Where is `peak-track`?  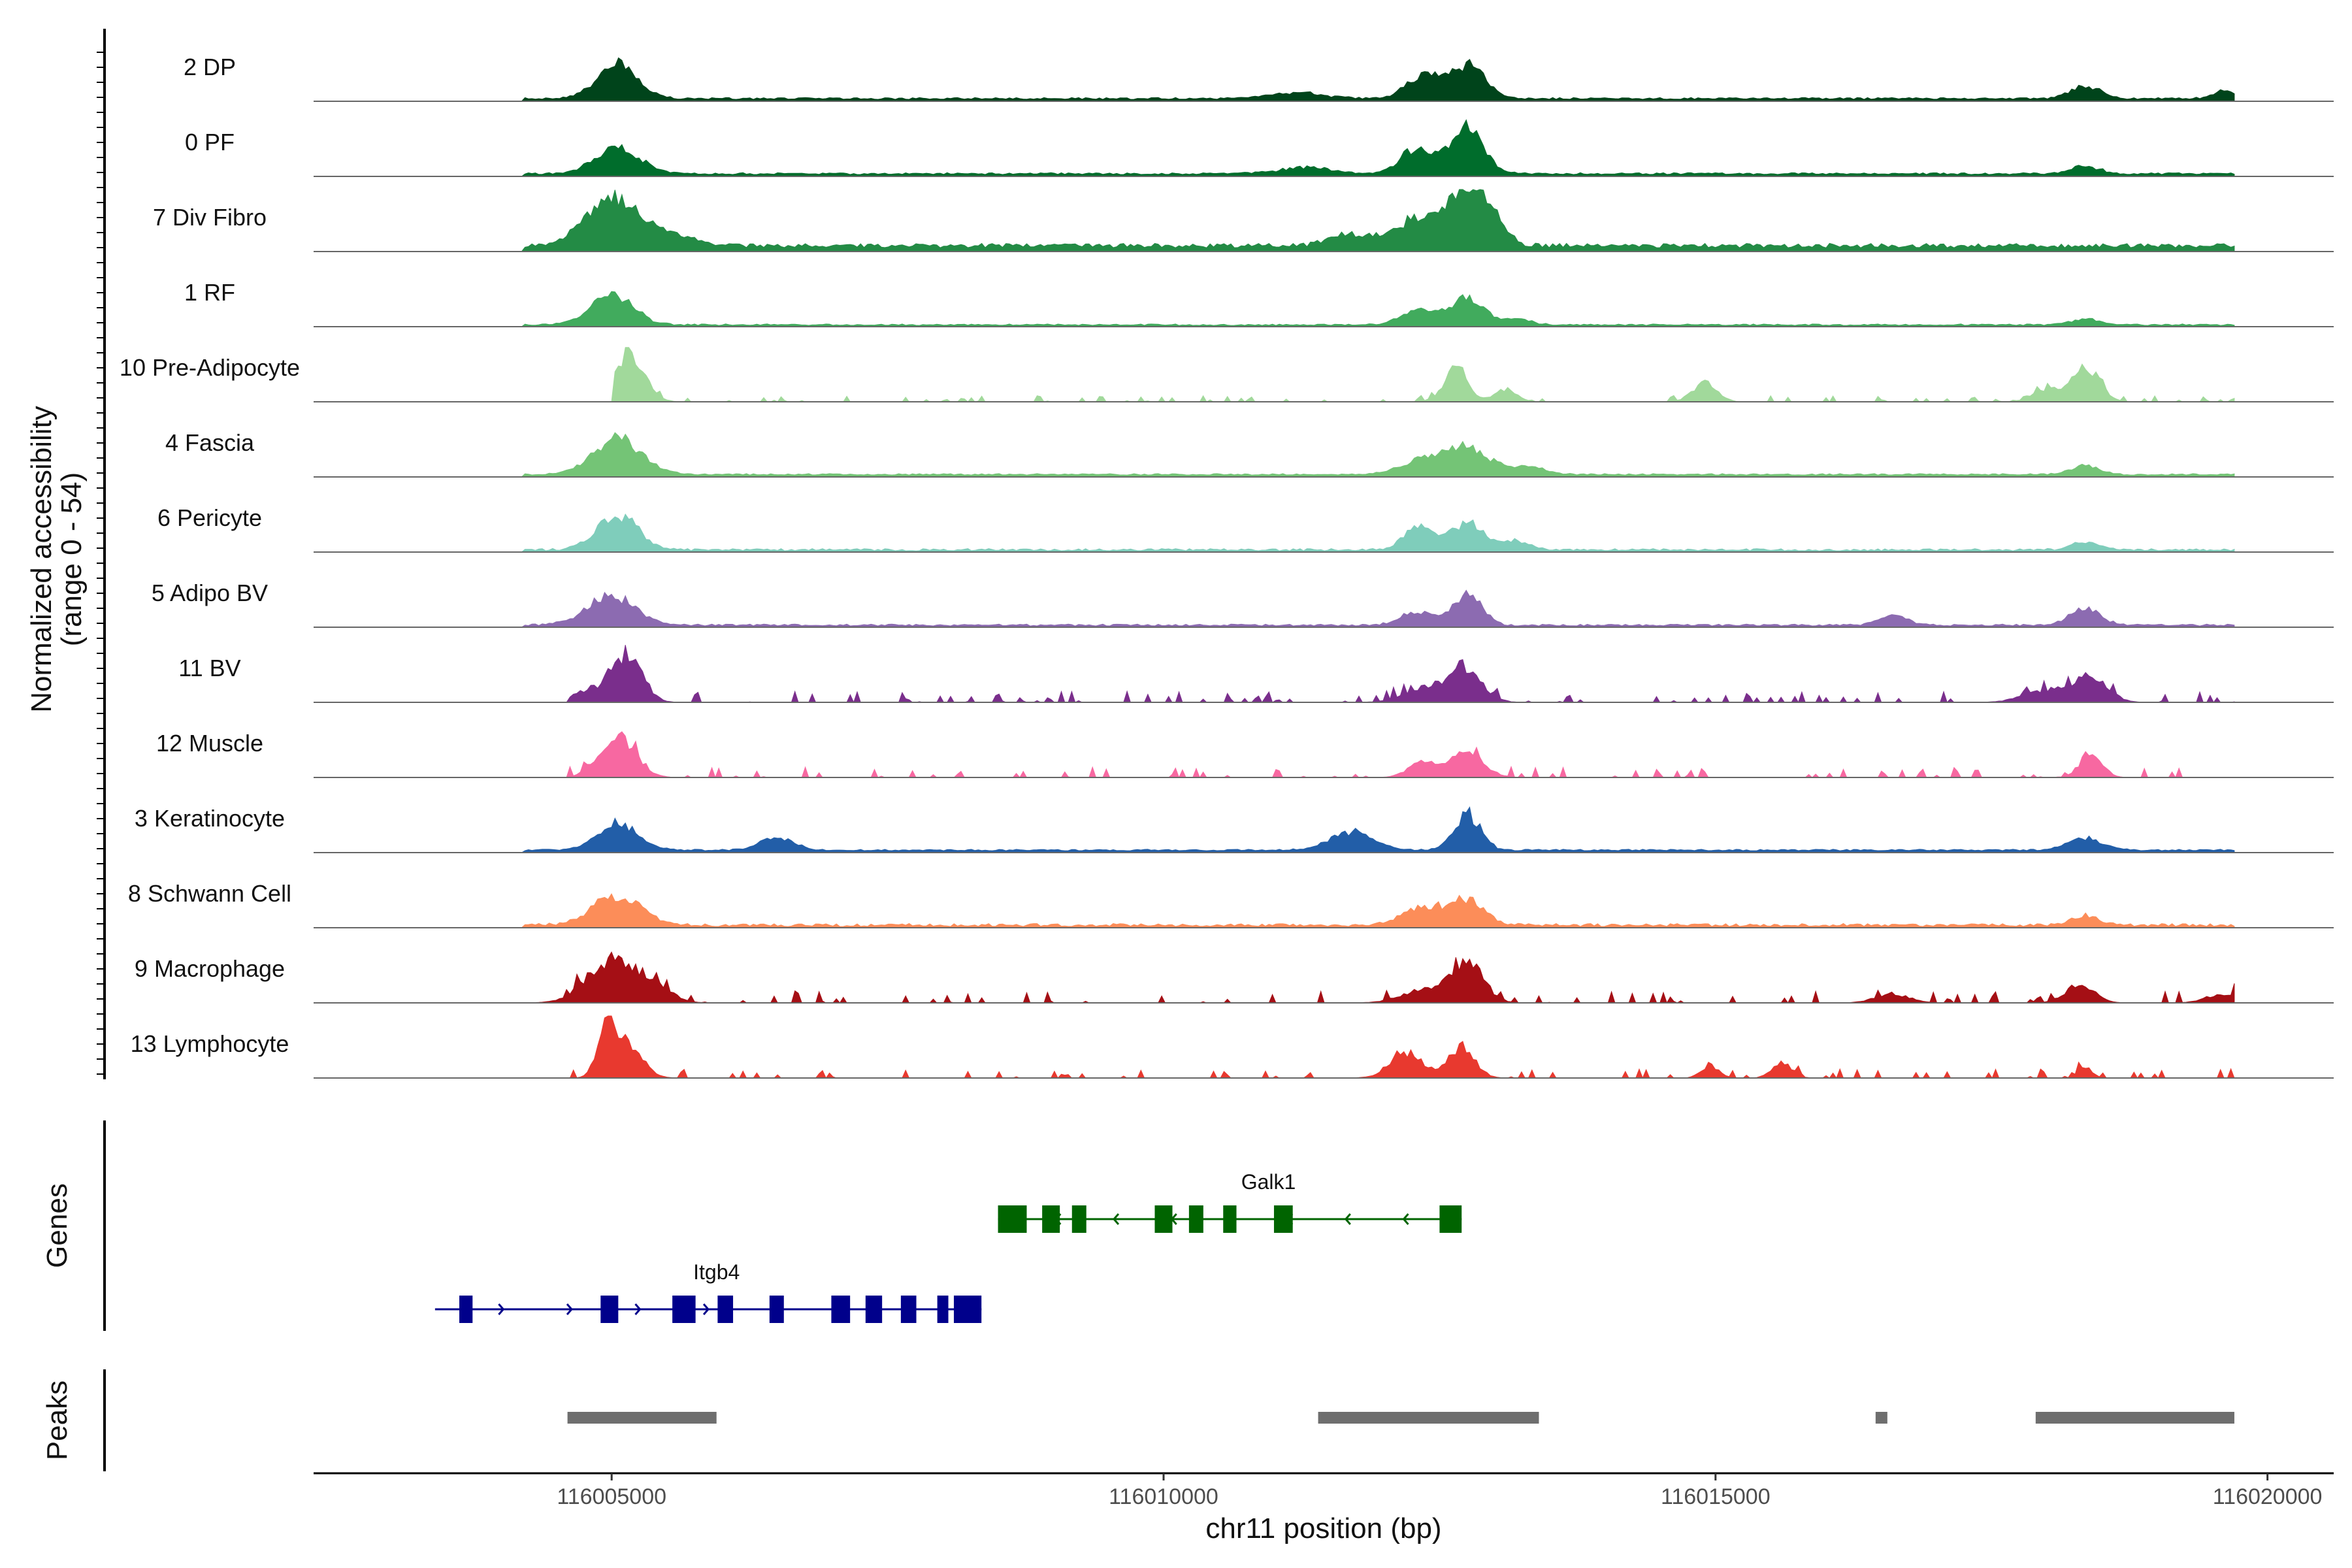 peak-track is located at coordinates (1400, 1418).